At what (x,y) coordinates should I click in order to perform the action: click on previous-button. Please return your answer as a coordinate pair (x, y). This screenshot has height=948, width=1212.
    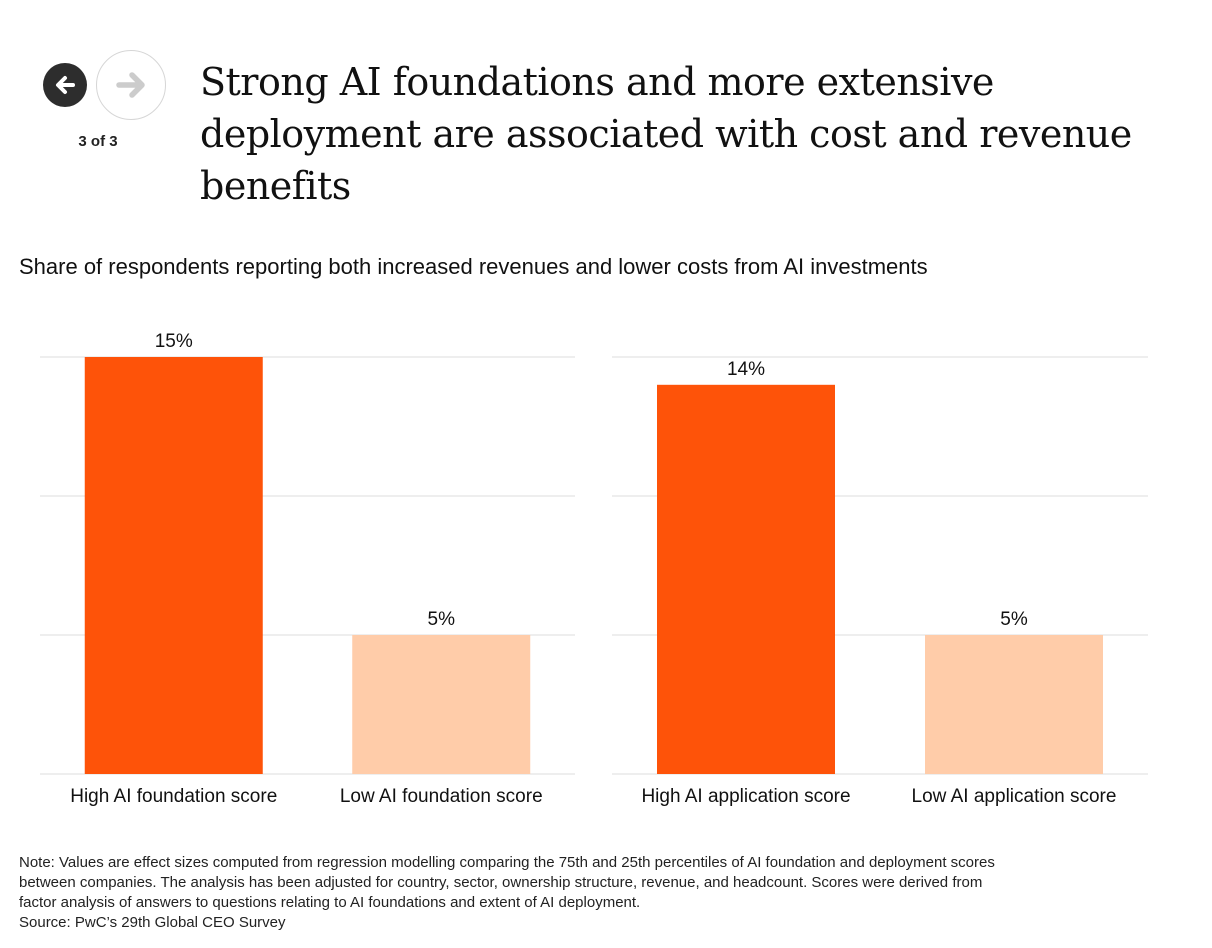
    Looking at the image, I should click on (65, 85).